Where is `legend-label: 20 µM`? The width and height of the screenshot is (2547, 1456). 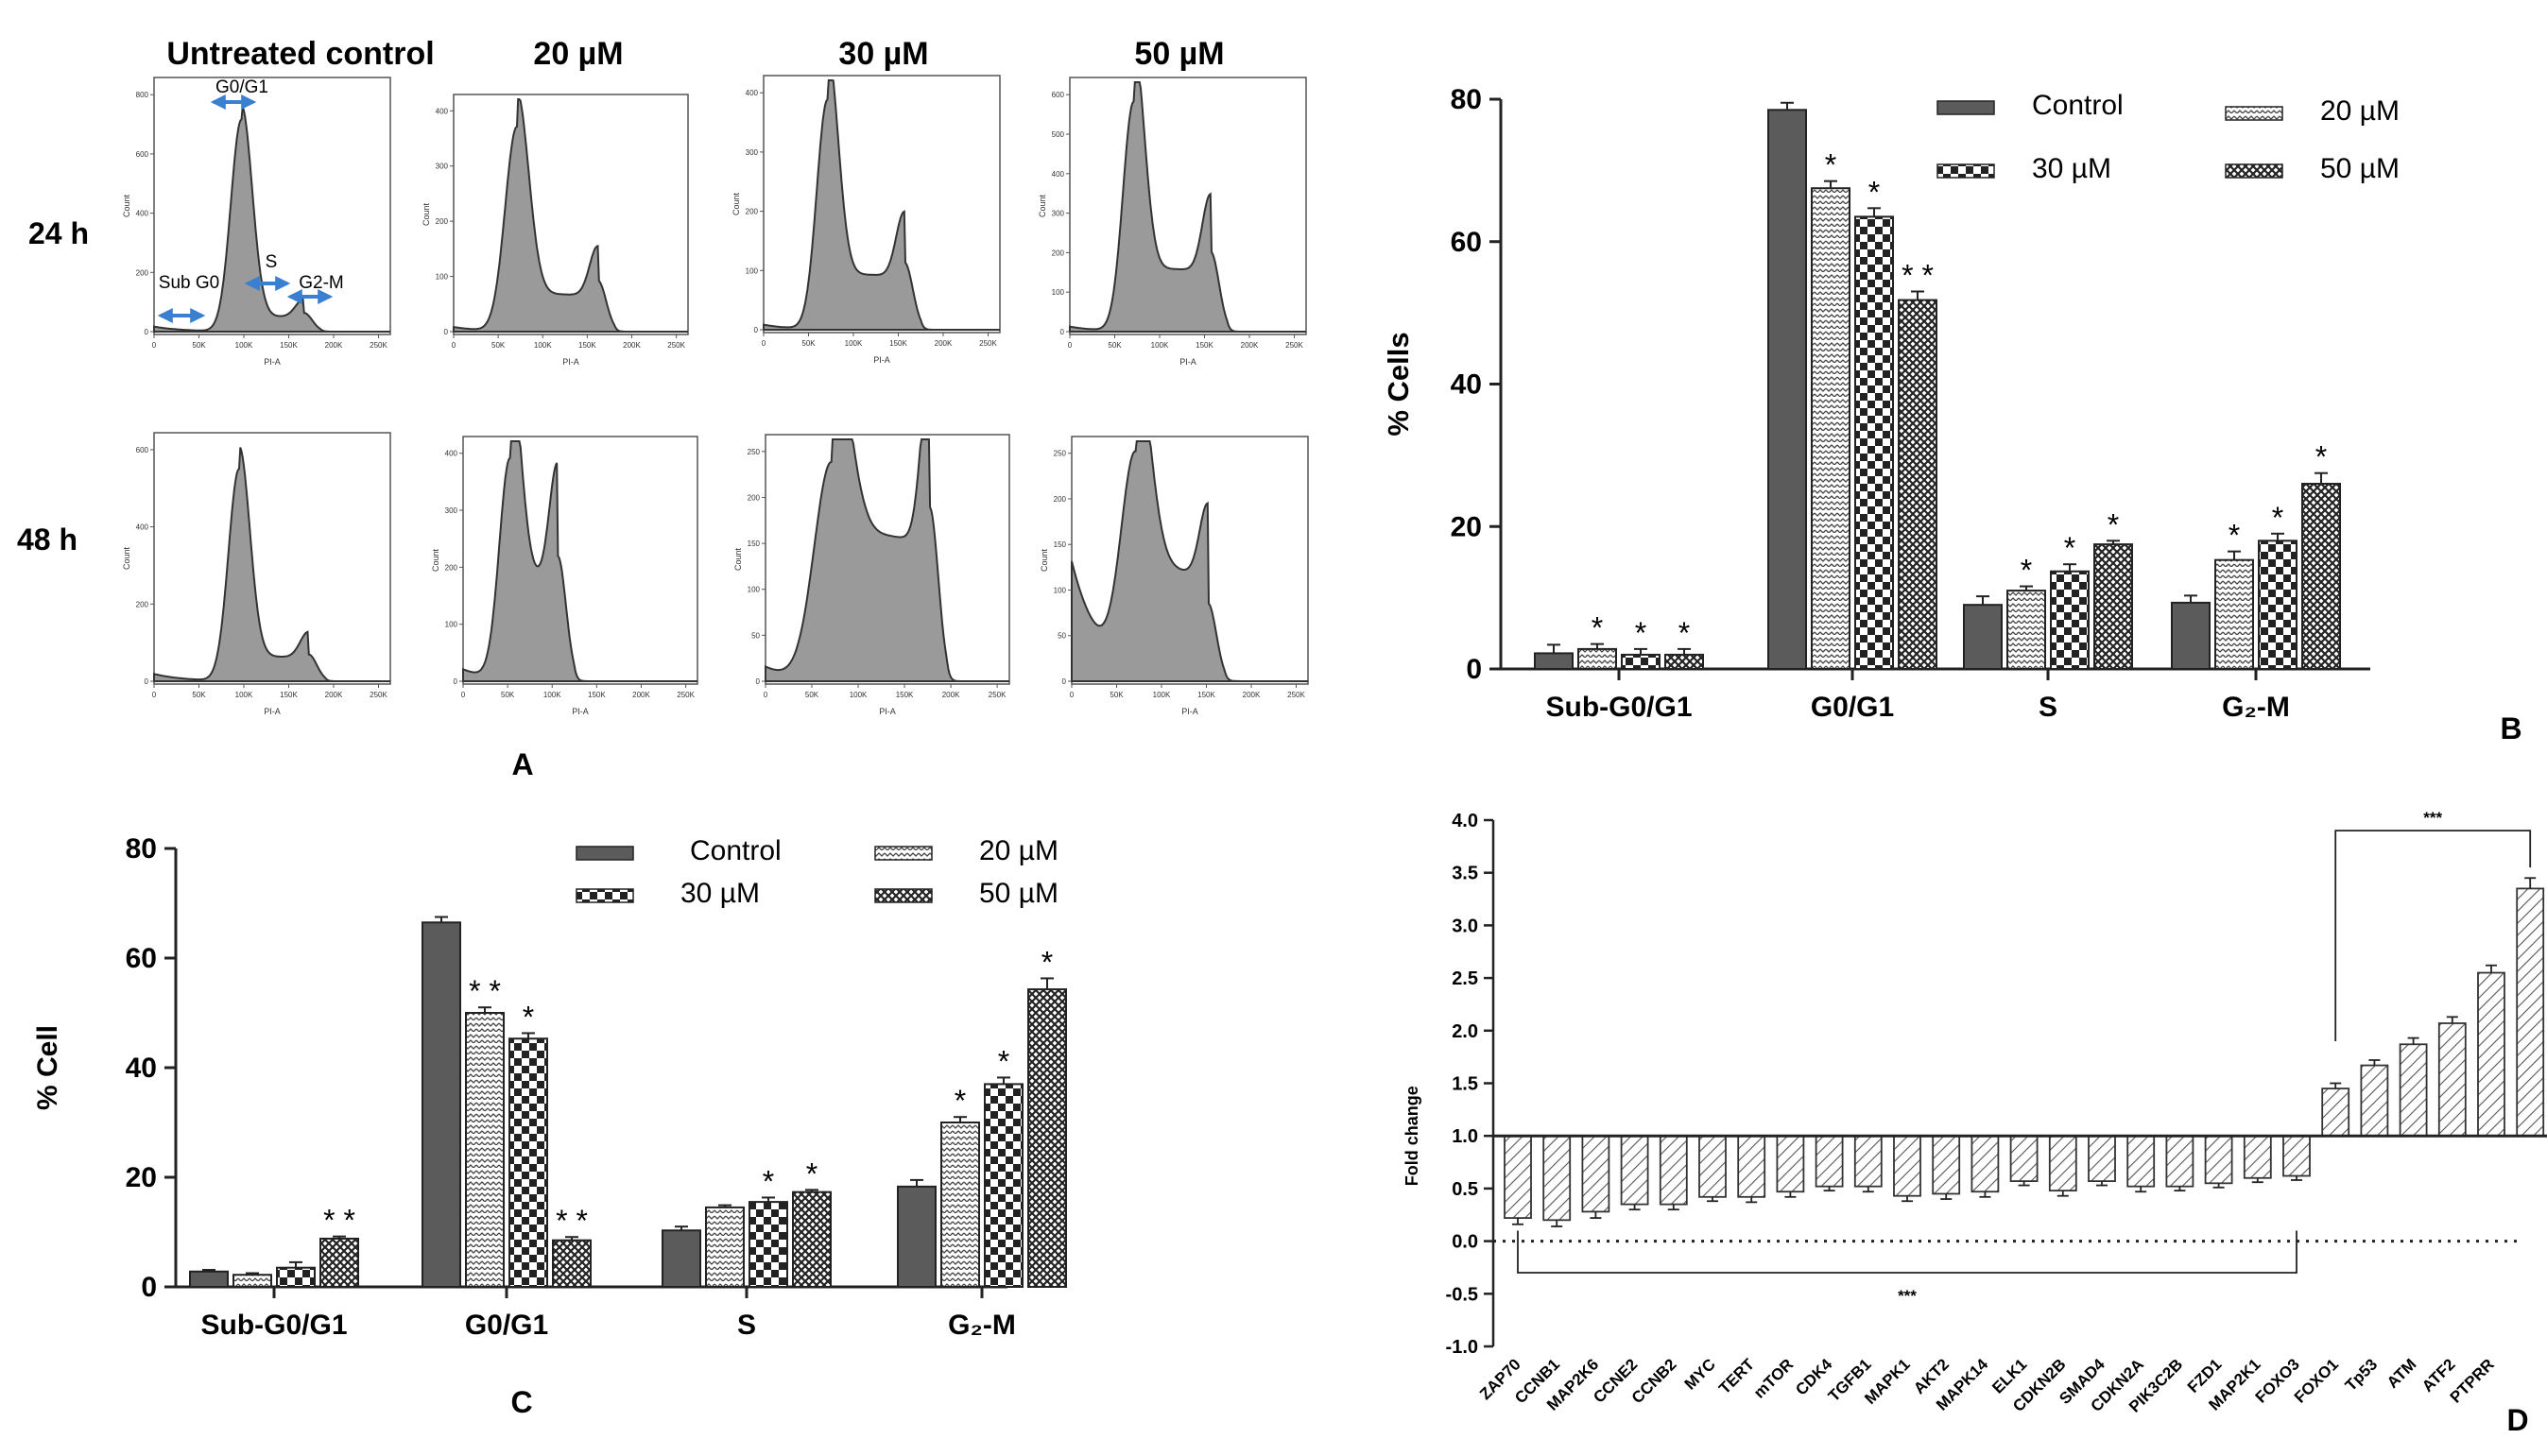
legend-label: 20 µM is located at coordinates (1018, 850).